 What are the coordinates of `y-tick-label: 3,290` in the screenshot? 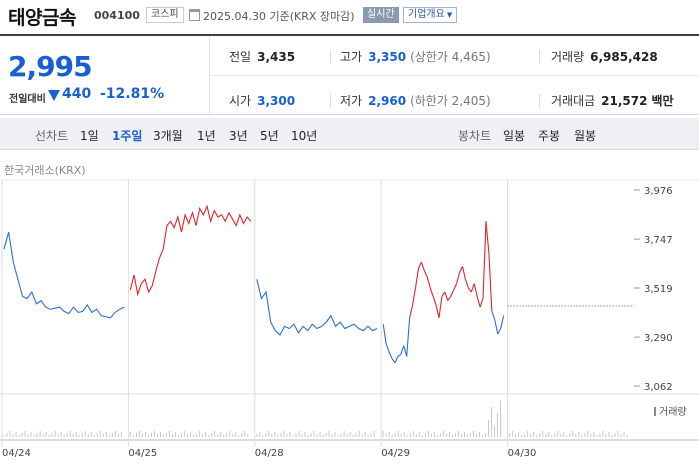 It's located at (658, 338).